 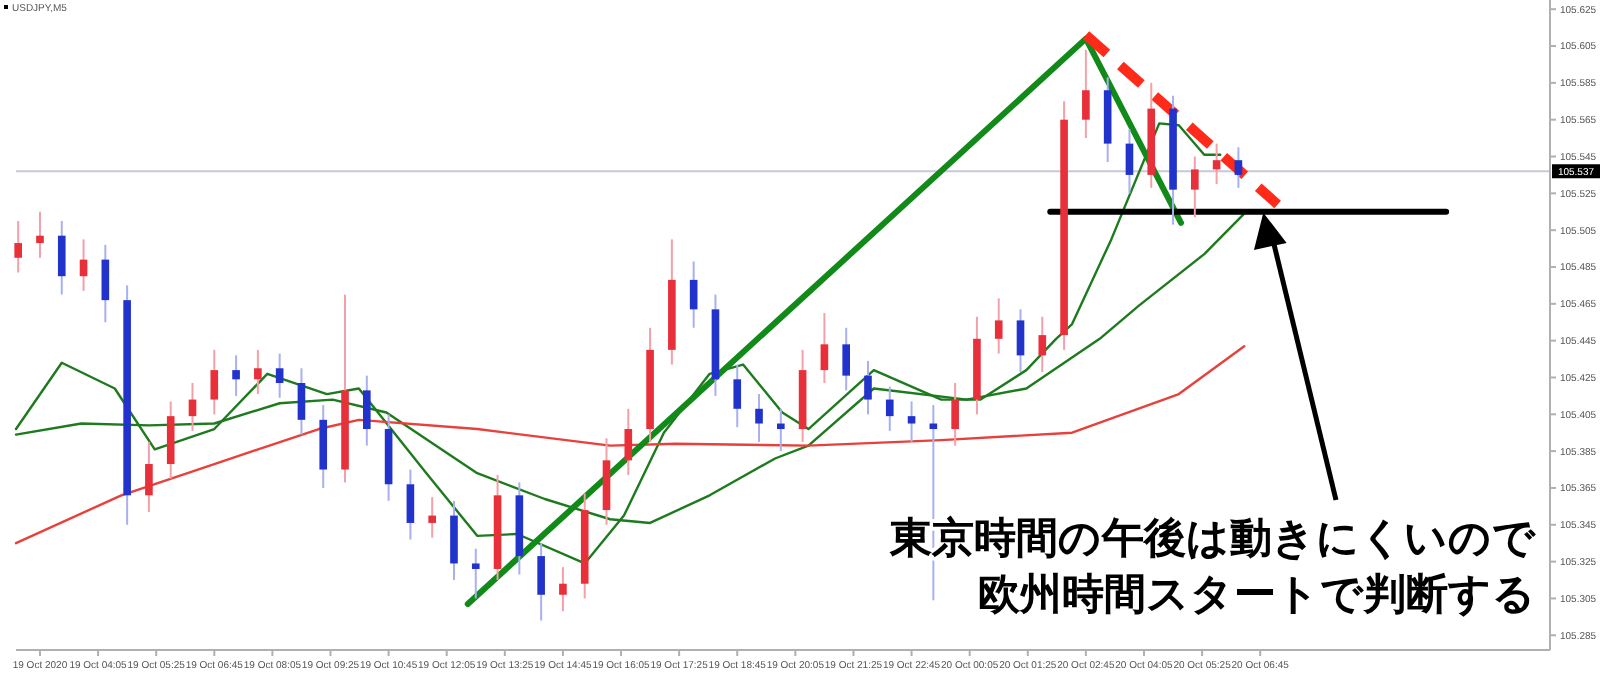 I want to click on annotation: 欧州時間スタートで判断する, so click(x=1257, y=594).